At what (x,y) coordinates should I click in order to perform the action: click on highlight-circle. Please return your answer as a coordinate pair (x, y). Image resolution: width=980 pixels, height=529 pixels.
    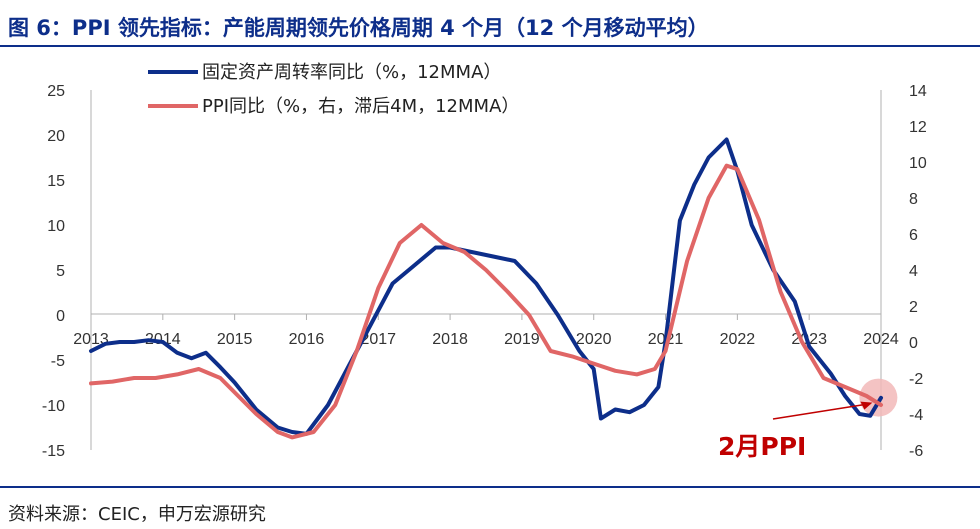
    Looking at the image, I should click on (878, 397).